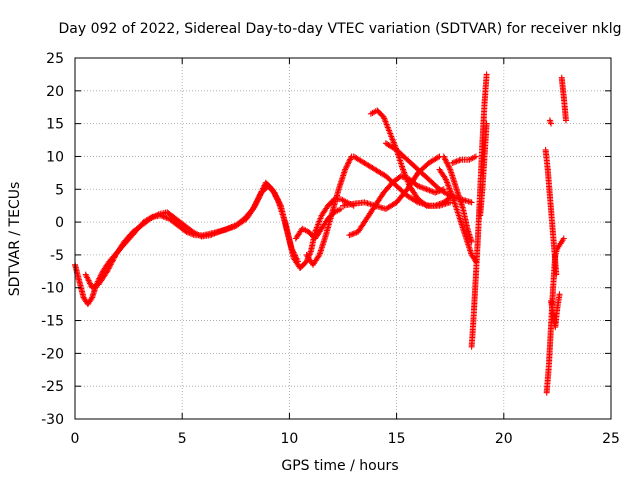  I want to click on y-axis-label: SDTVAR / TECUs, so click(15, 239).